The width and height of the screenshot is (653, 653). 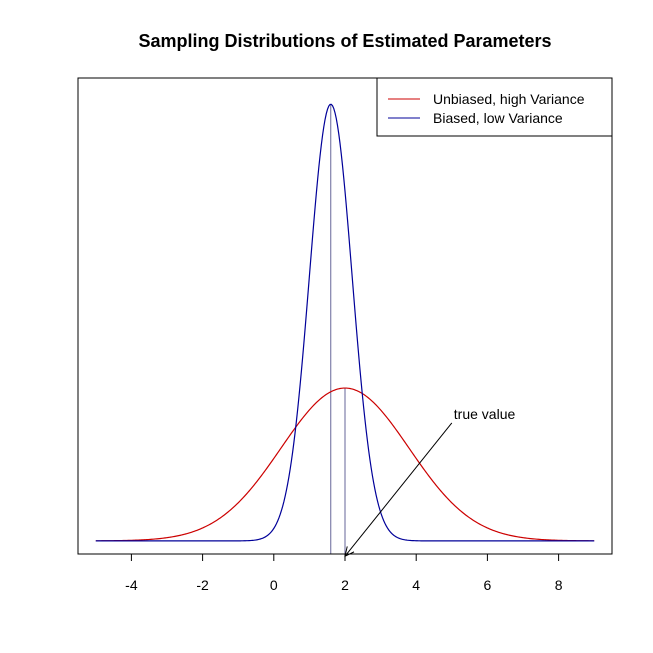 I want to click on x-tick-label-4: 4, so click(x=416, y=585).